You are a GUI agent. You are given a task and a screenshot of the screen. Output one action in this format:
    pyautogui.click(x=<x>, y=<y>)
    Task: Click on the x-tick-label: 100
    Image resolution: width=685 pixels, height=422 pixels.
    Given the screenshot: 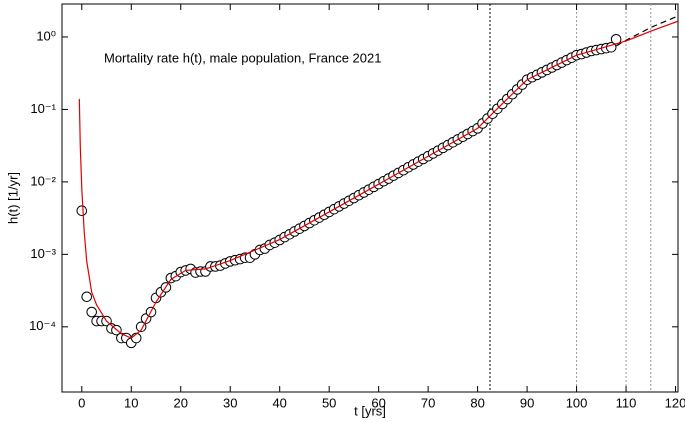 What is the action you would take?
    pyautogui.click(x=577, y=402)
    